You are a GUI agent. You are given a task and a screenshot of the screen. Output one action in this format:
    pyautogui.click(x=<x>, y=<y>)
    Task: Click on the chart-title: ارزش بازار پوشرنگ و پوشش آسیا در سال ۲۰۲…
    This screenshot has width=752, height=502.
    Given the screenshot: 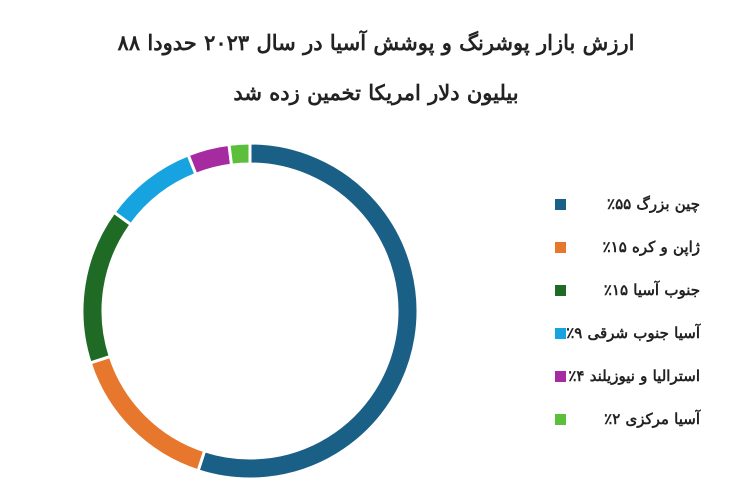 What is the action you would take?
    pyautogui.click(x=376, y=67)
    